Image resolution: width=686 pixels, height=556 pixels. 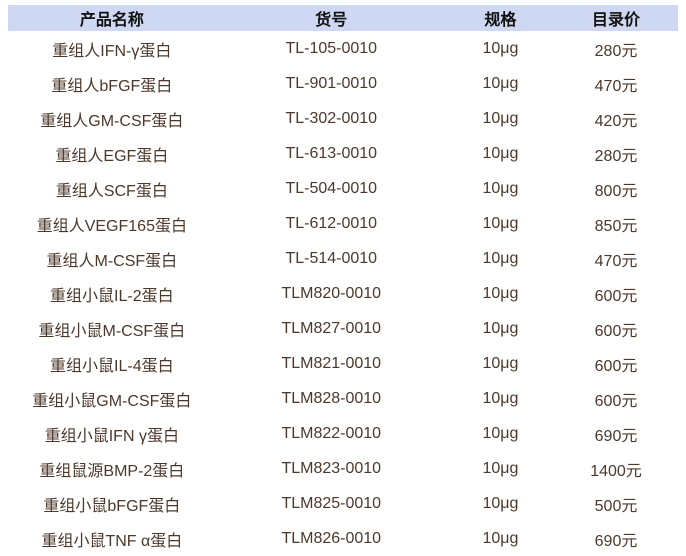 I want to click on table-row: 重组小鼠IFN γ蛋白 TLM822-0010 10μg 690元, so click(x=343, y=433).